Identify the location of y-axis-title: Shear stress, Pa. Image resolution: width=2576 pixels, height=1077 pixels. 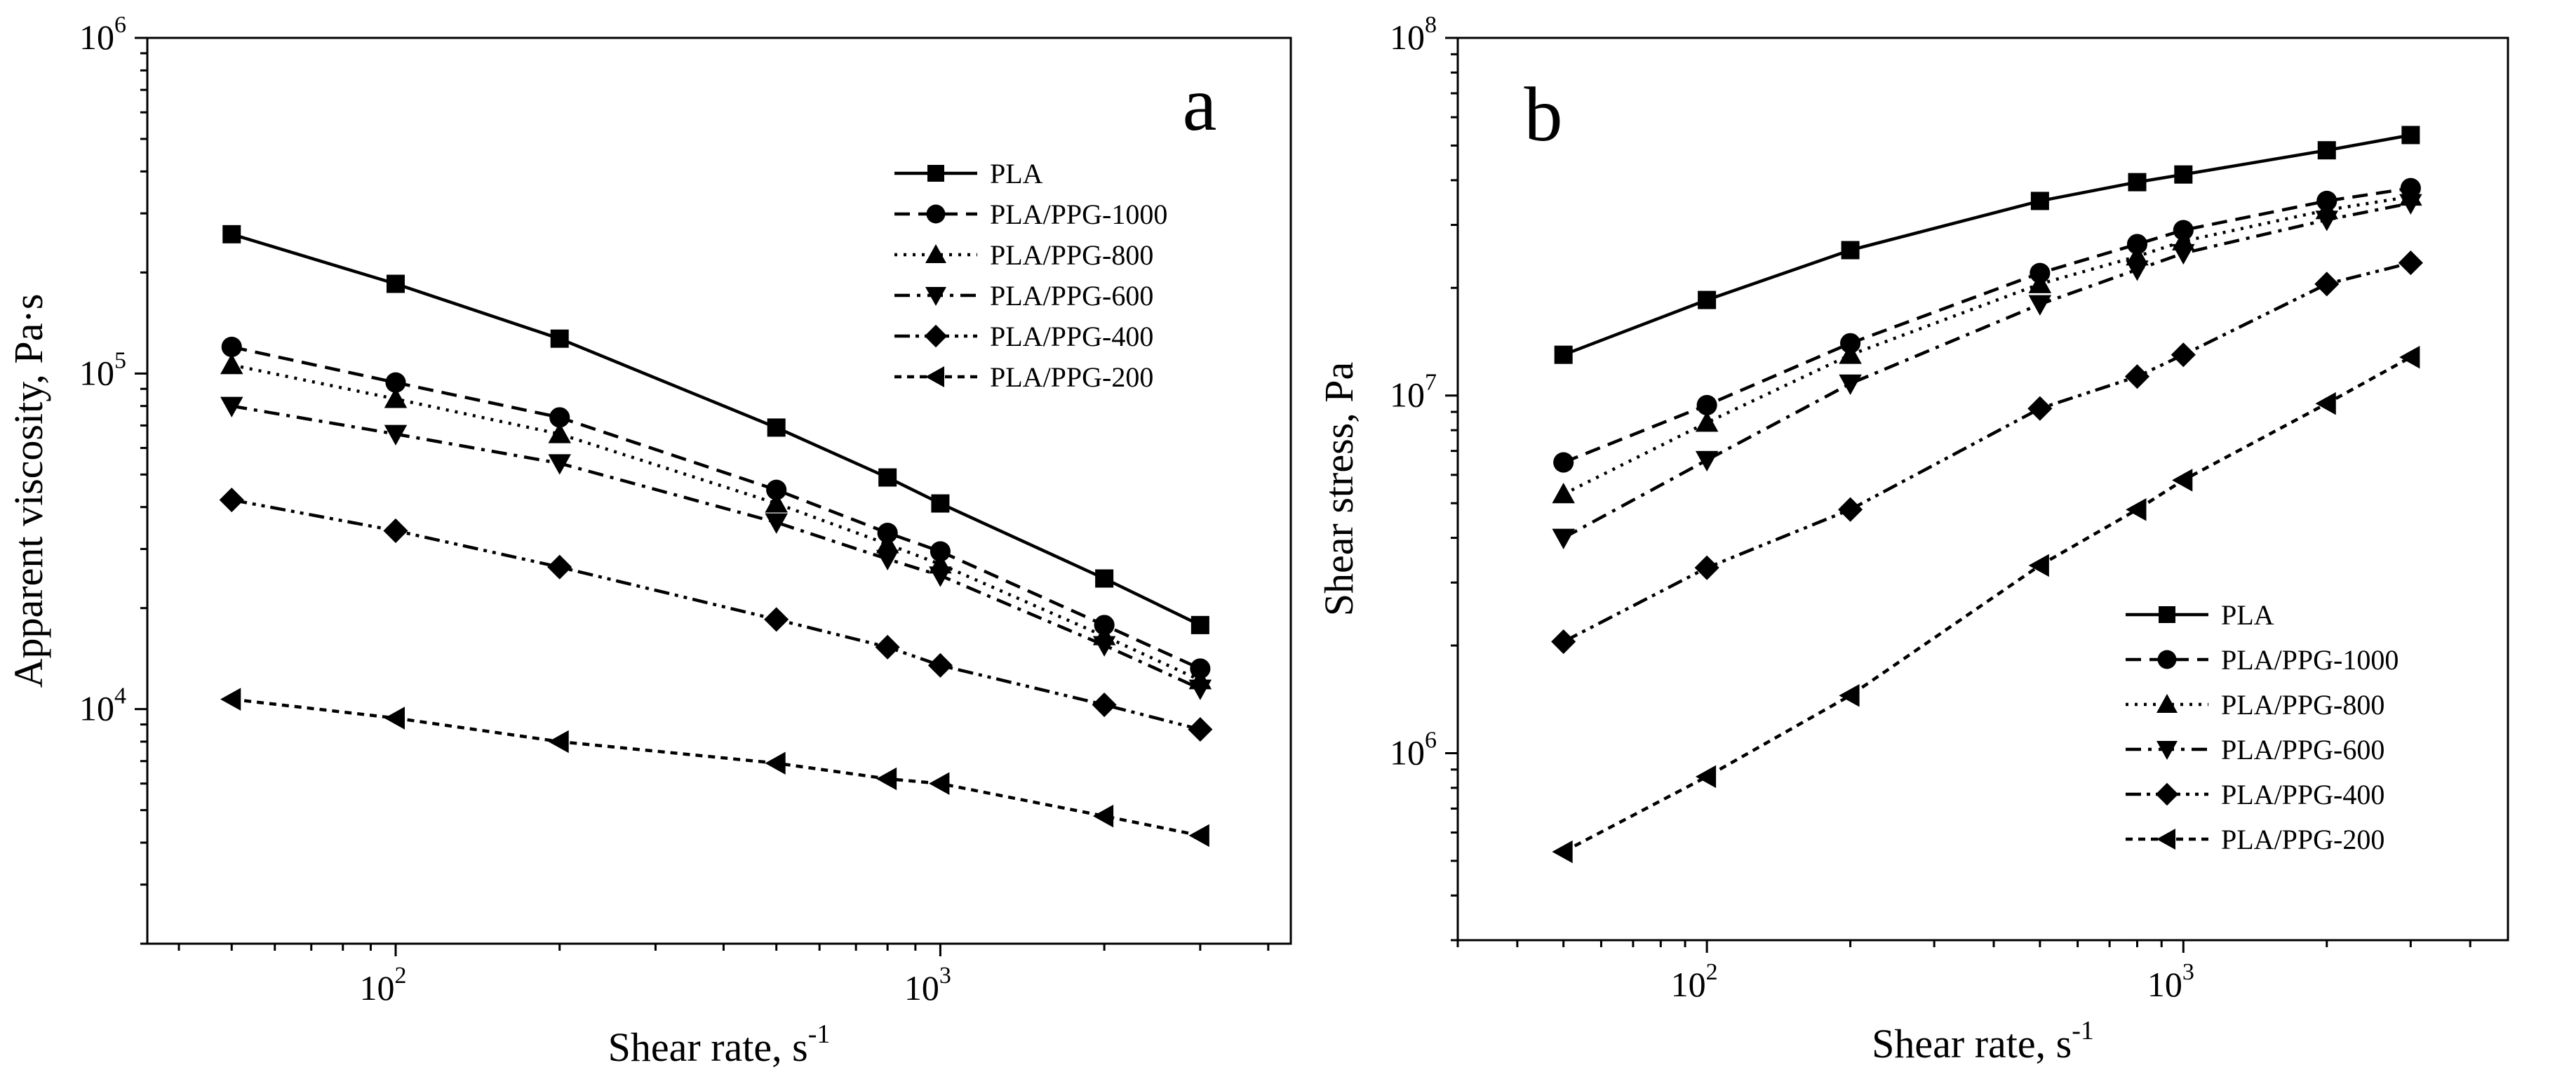
(1339, 489).